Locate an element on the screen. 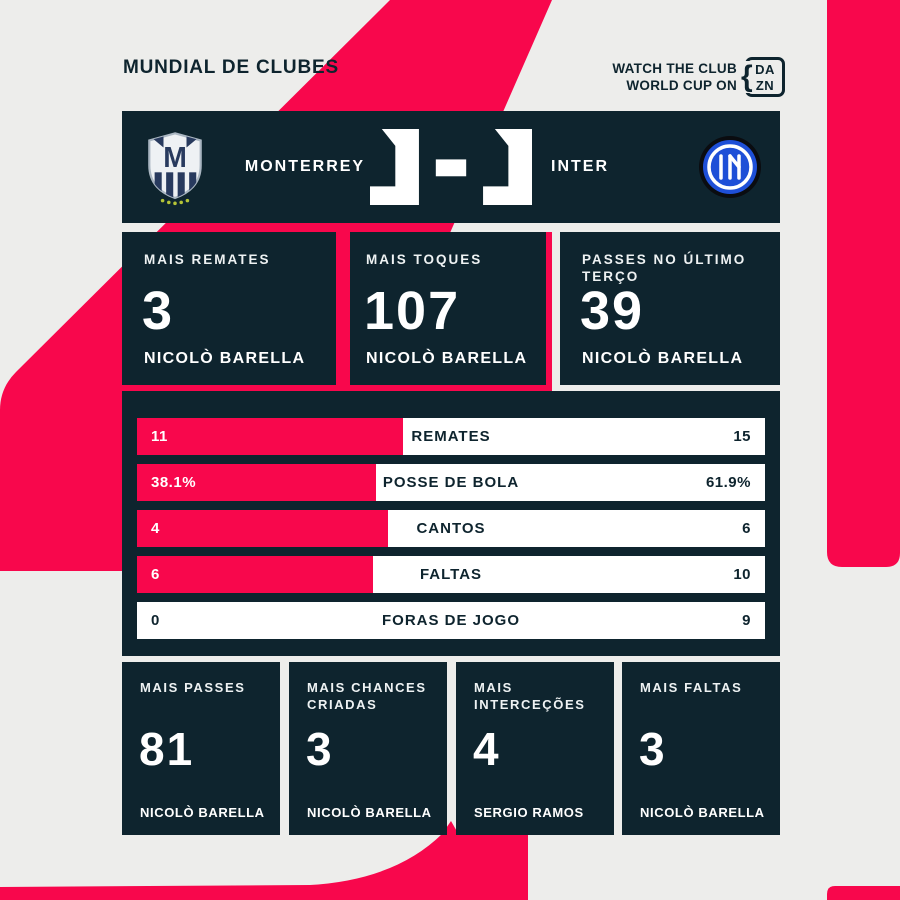  stat-card-mais-faltas: MAIS FALTAS 3 NICOLÒ BARELLA is located at coordinates (701, 748).